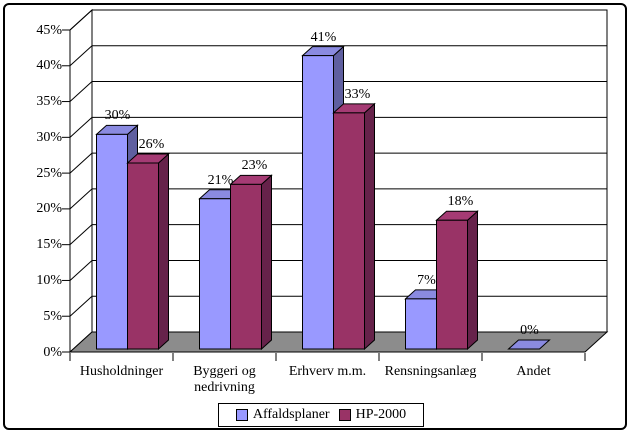 Image resolution: width=635 pixels, height=439 pixels. What do you see at coordinates (460, 202) in the screenshot?
I see `data-label: 18%` at bounding box center [460, 202].